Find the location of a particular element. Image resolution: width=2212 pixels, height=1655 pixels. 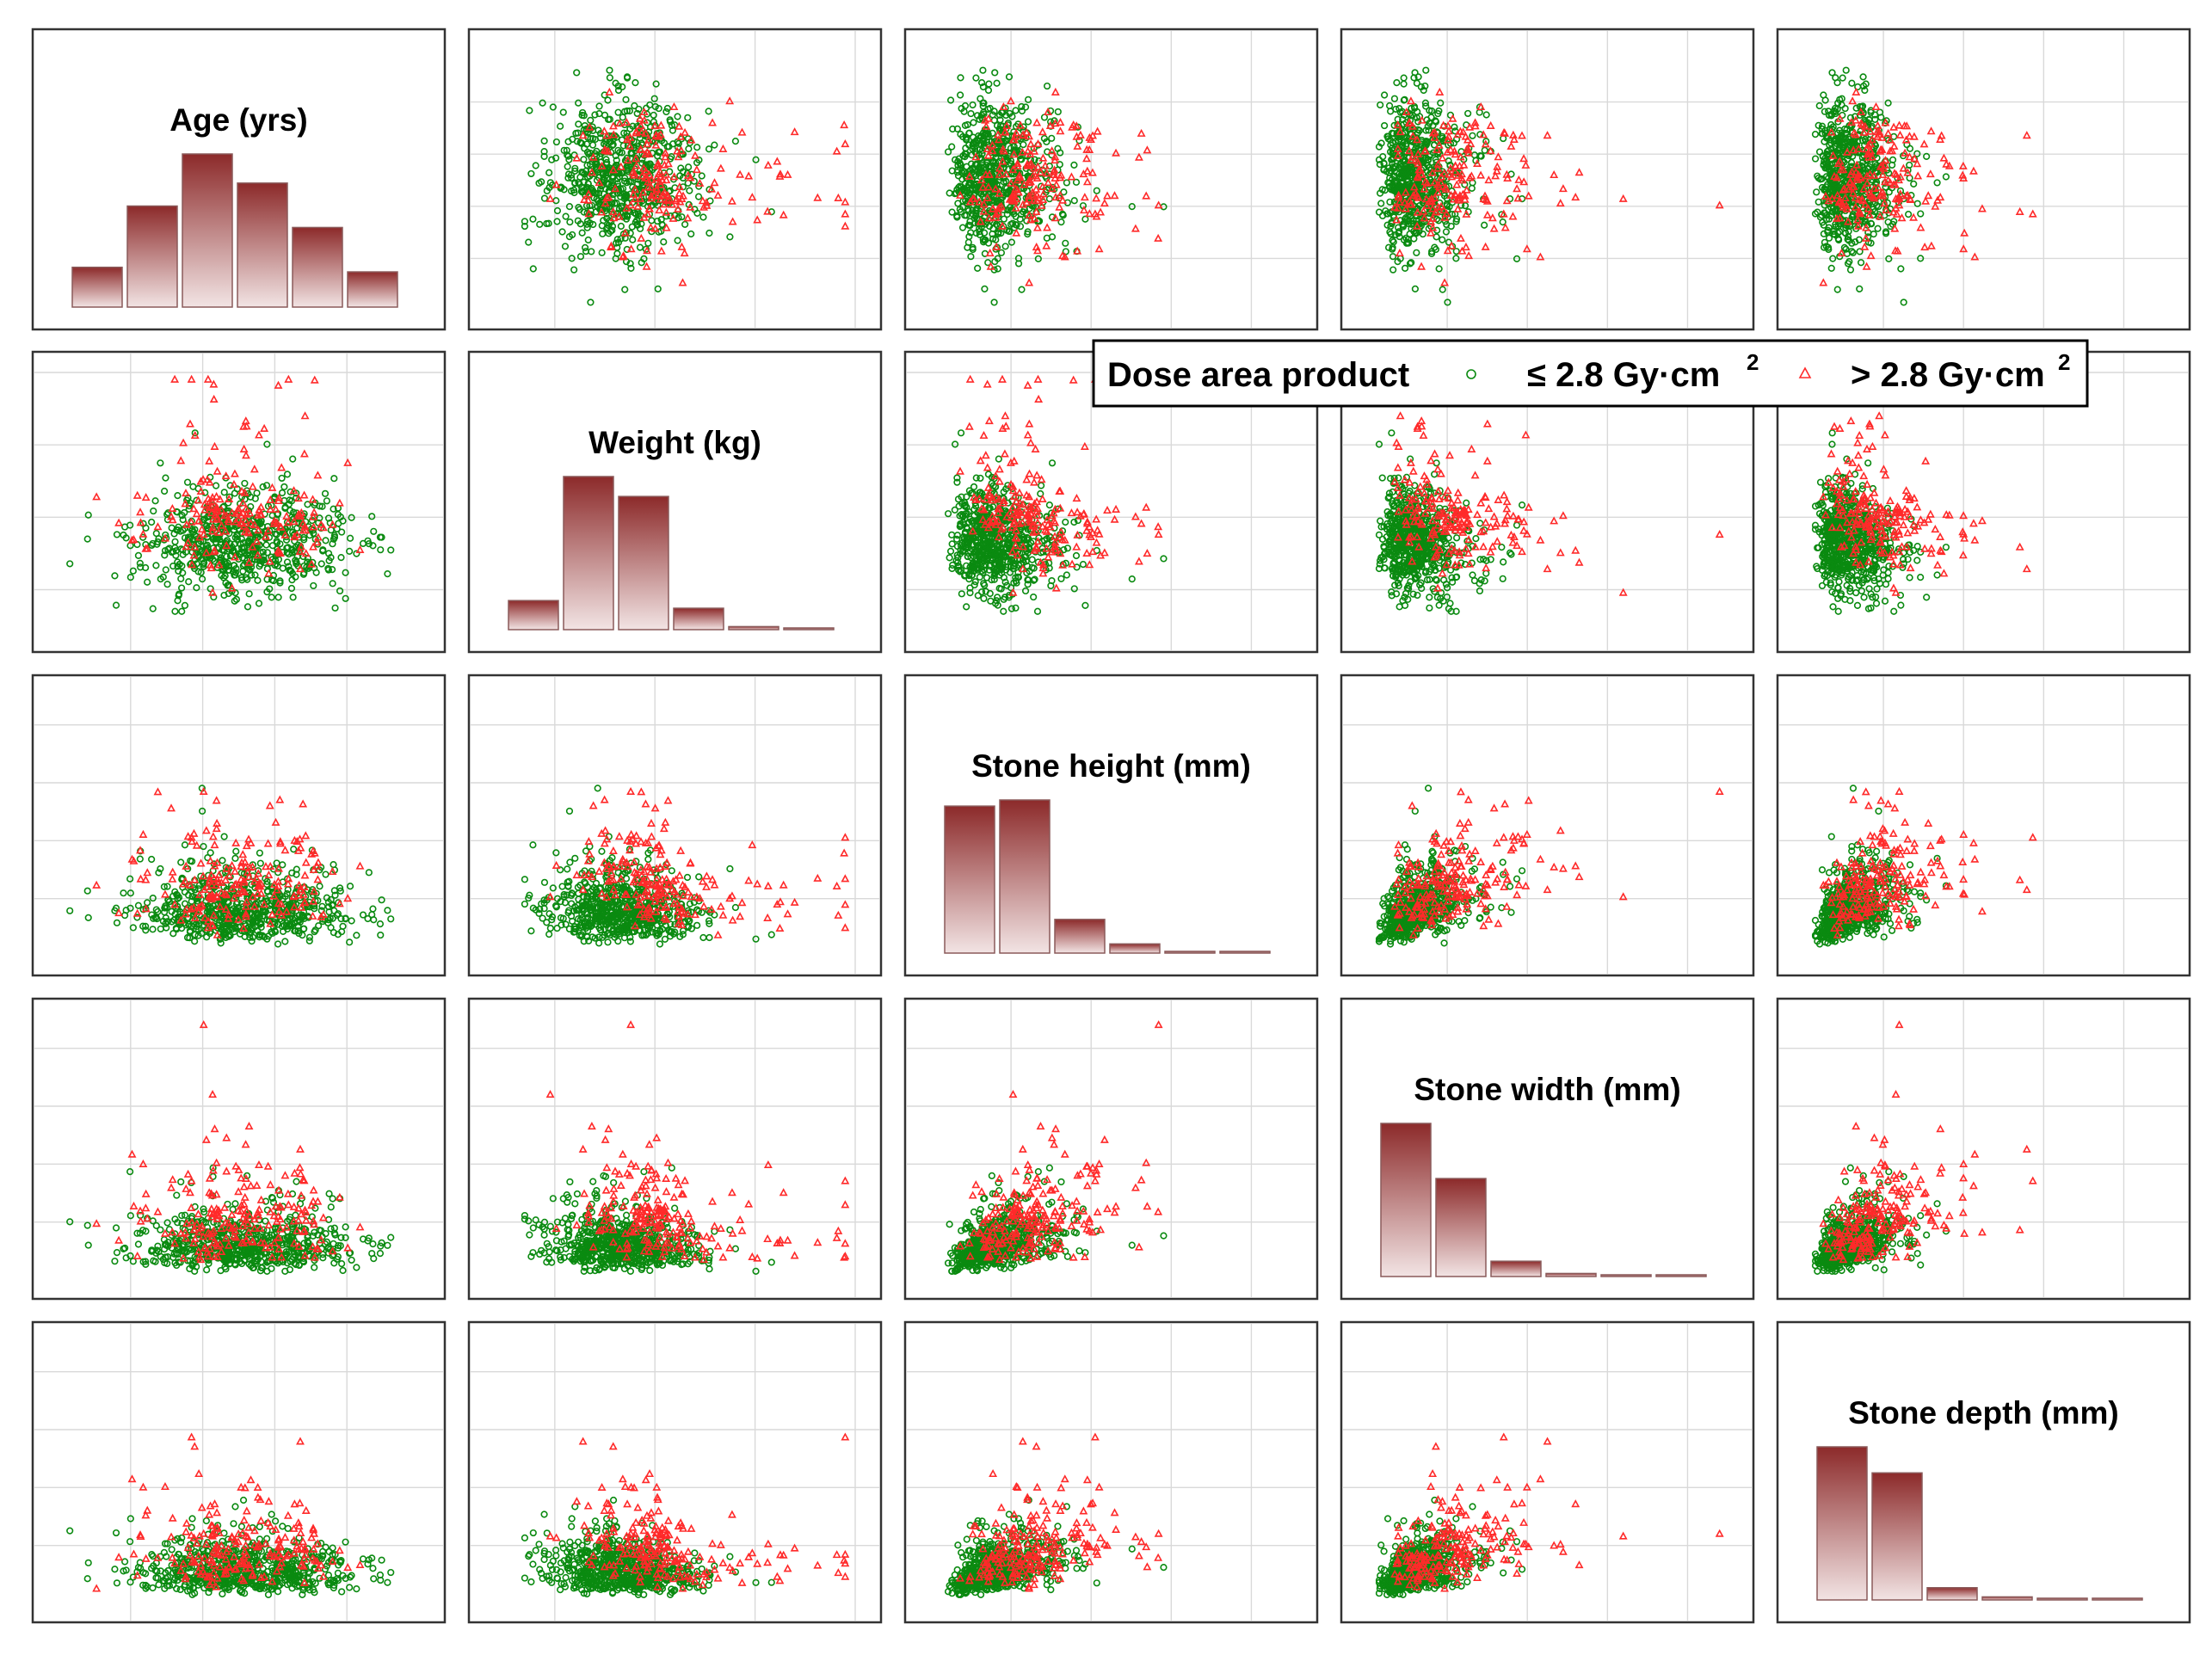

hist-bar is located at coordinates (533, 615).